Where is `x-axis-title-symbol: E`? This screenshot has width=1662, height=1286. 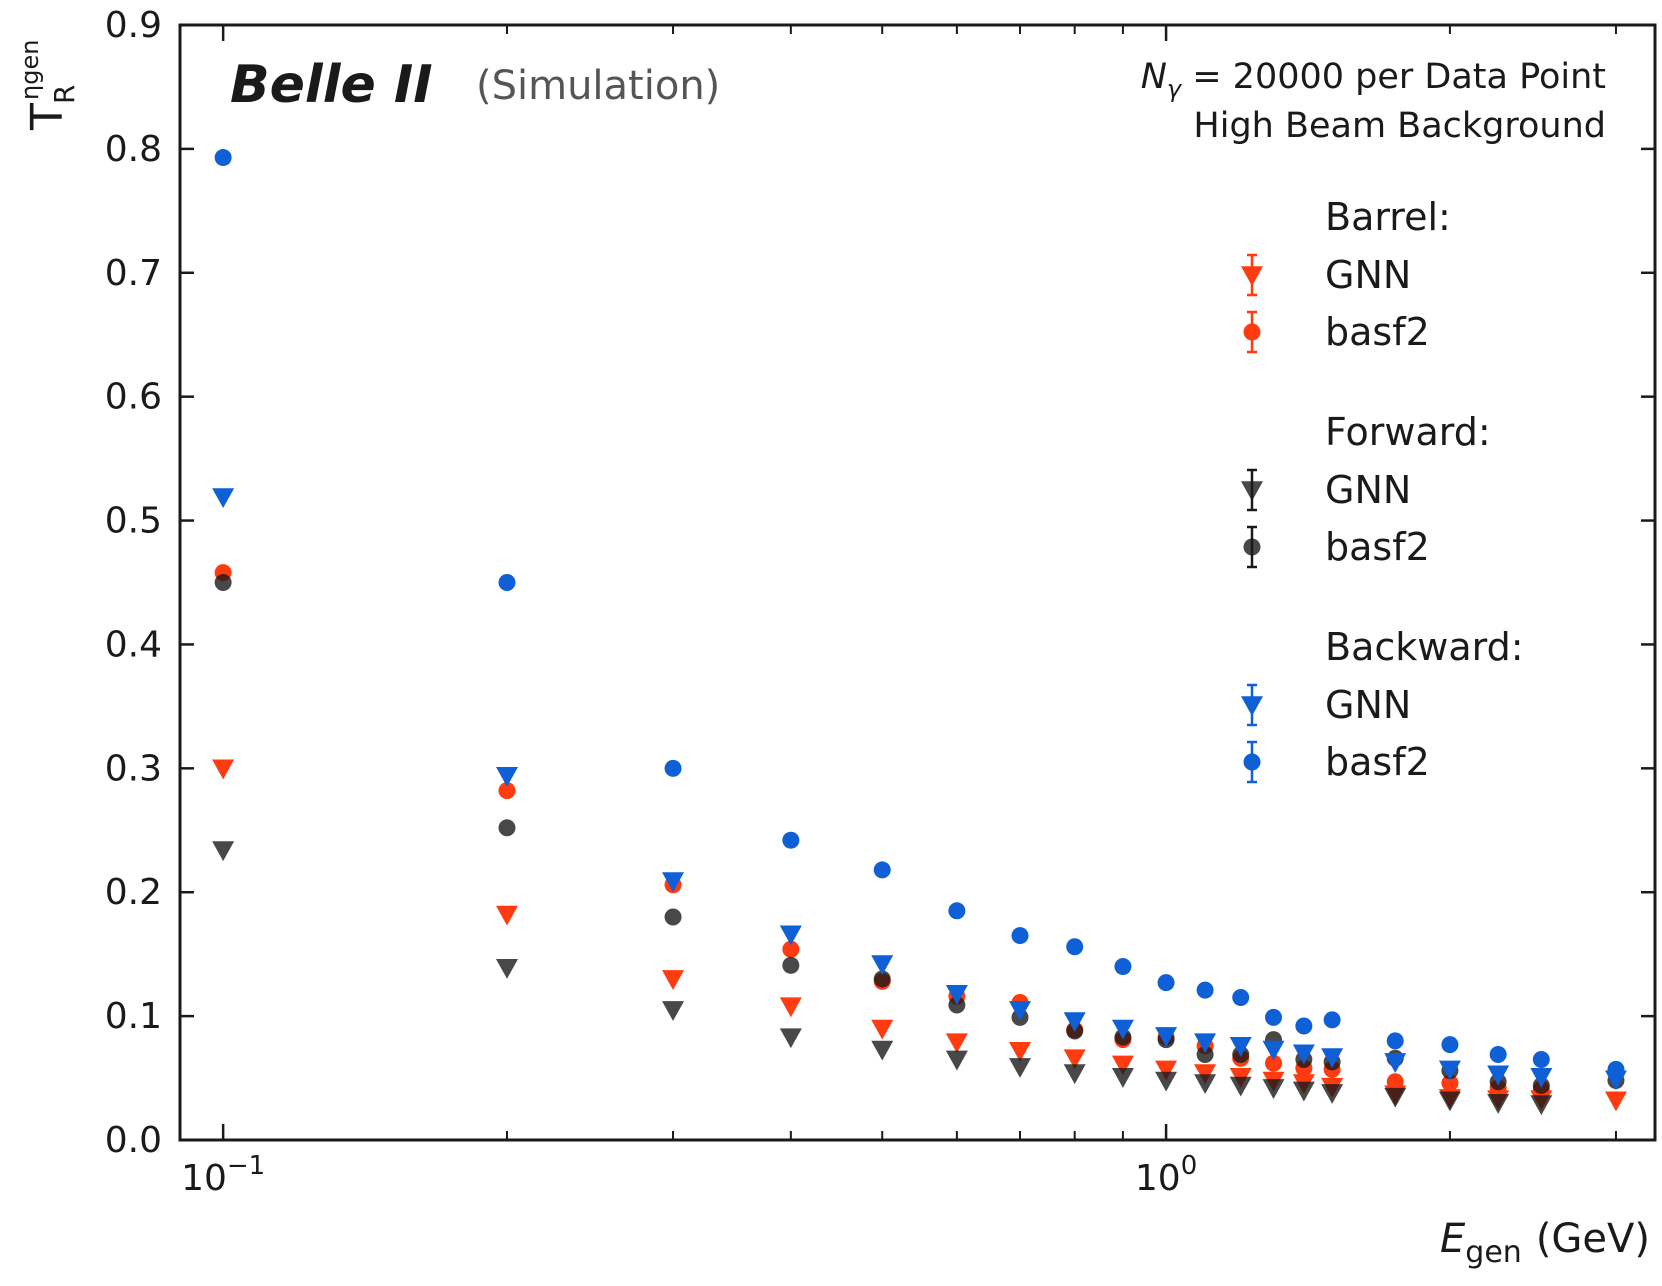 x-axis-title-symbol: E is located at coordinates (1453, 1239).